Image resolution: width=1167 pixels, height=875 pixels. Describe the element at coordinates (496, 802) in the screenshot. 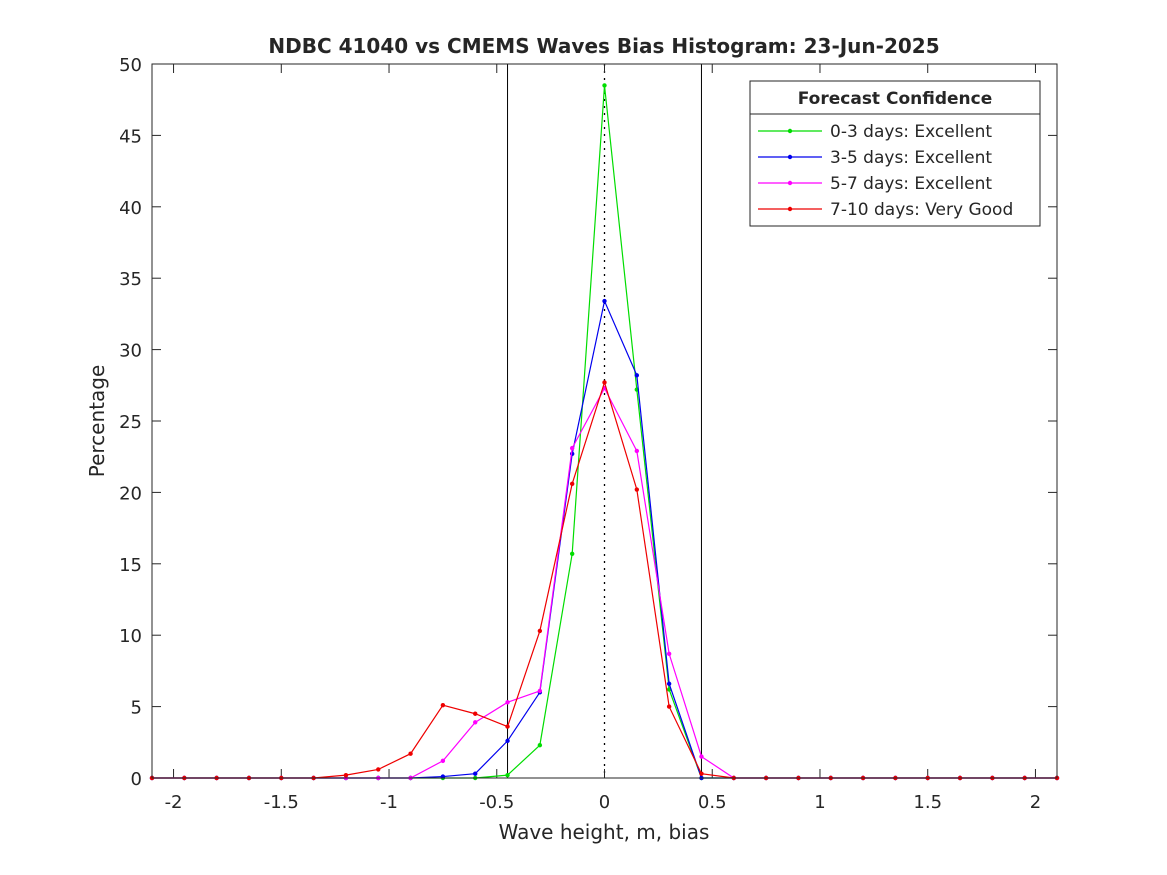

I see `x-tick-label: -0.5` at that location.